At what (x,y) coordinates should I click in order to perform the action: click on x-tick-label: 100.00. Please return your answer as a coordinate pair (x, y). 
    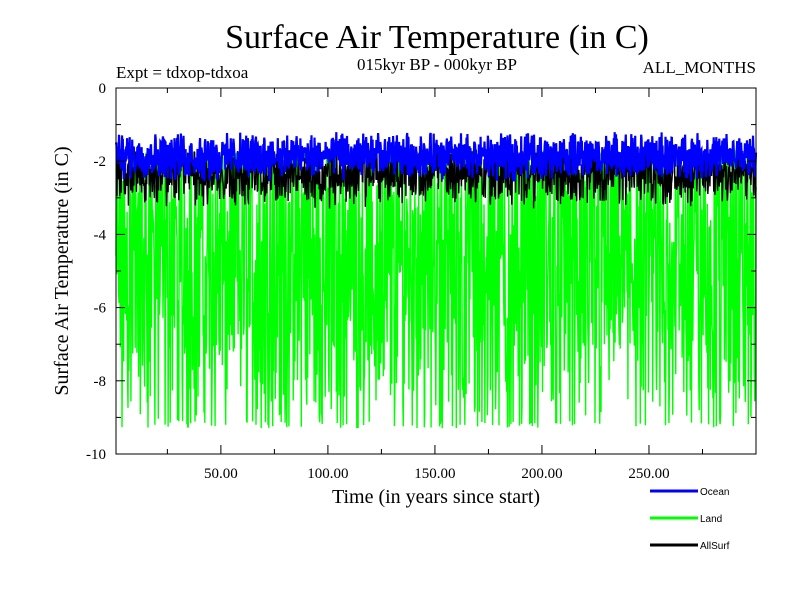
    Looking at the image, I should click on (327, 474).